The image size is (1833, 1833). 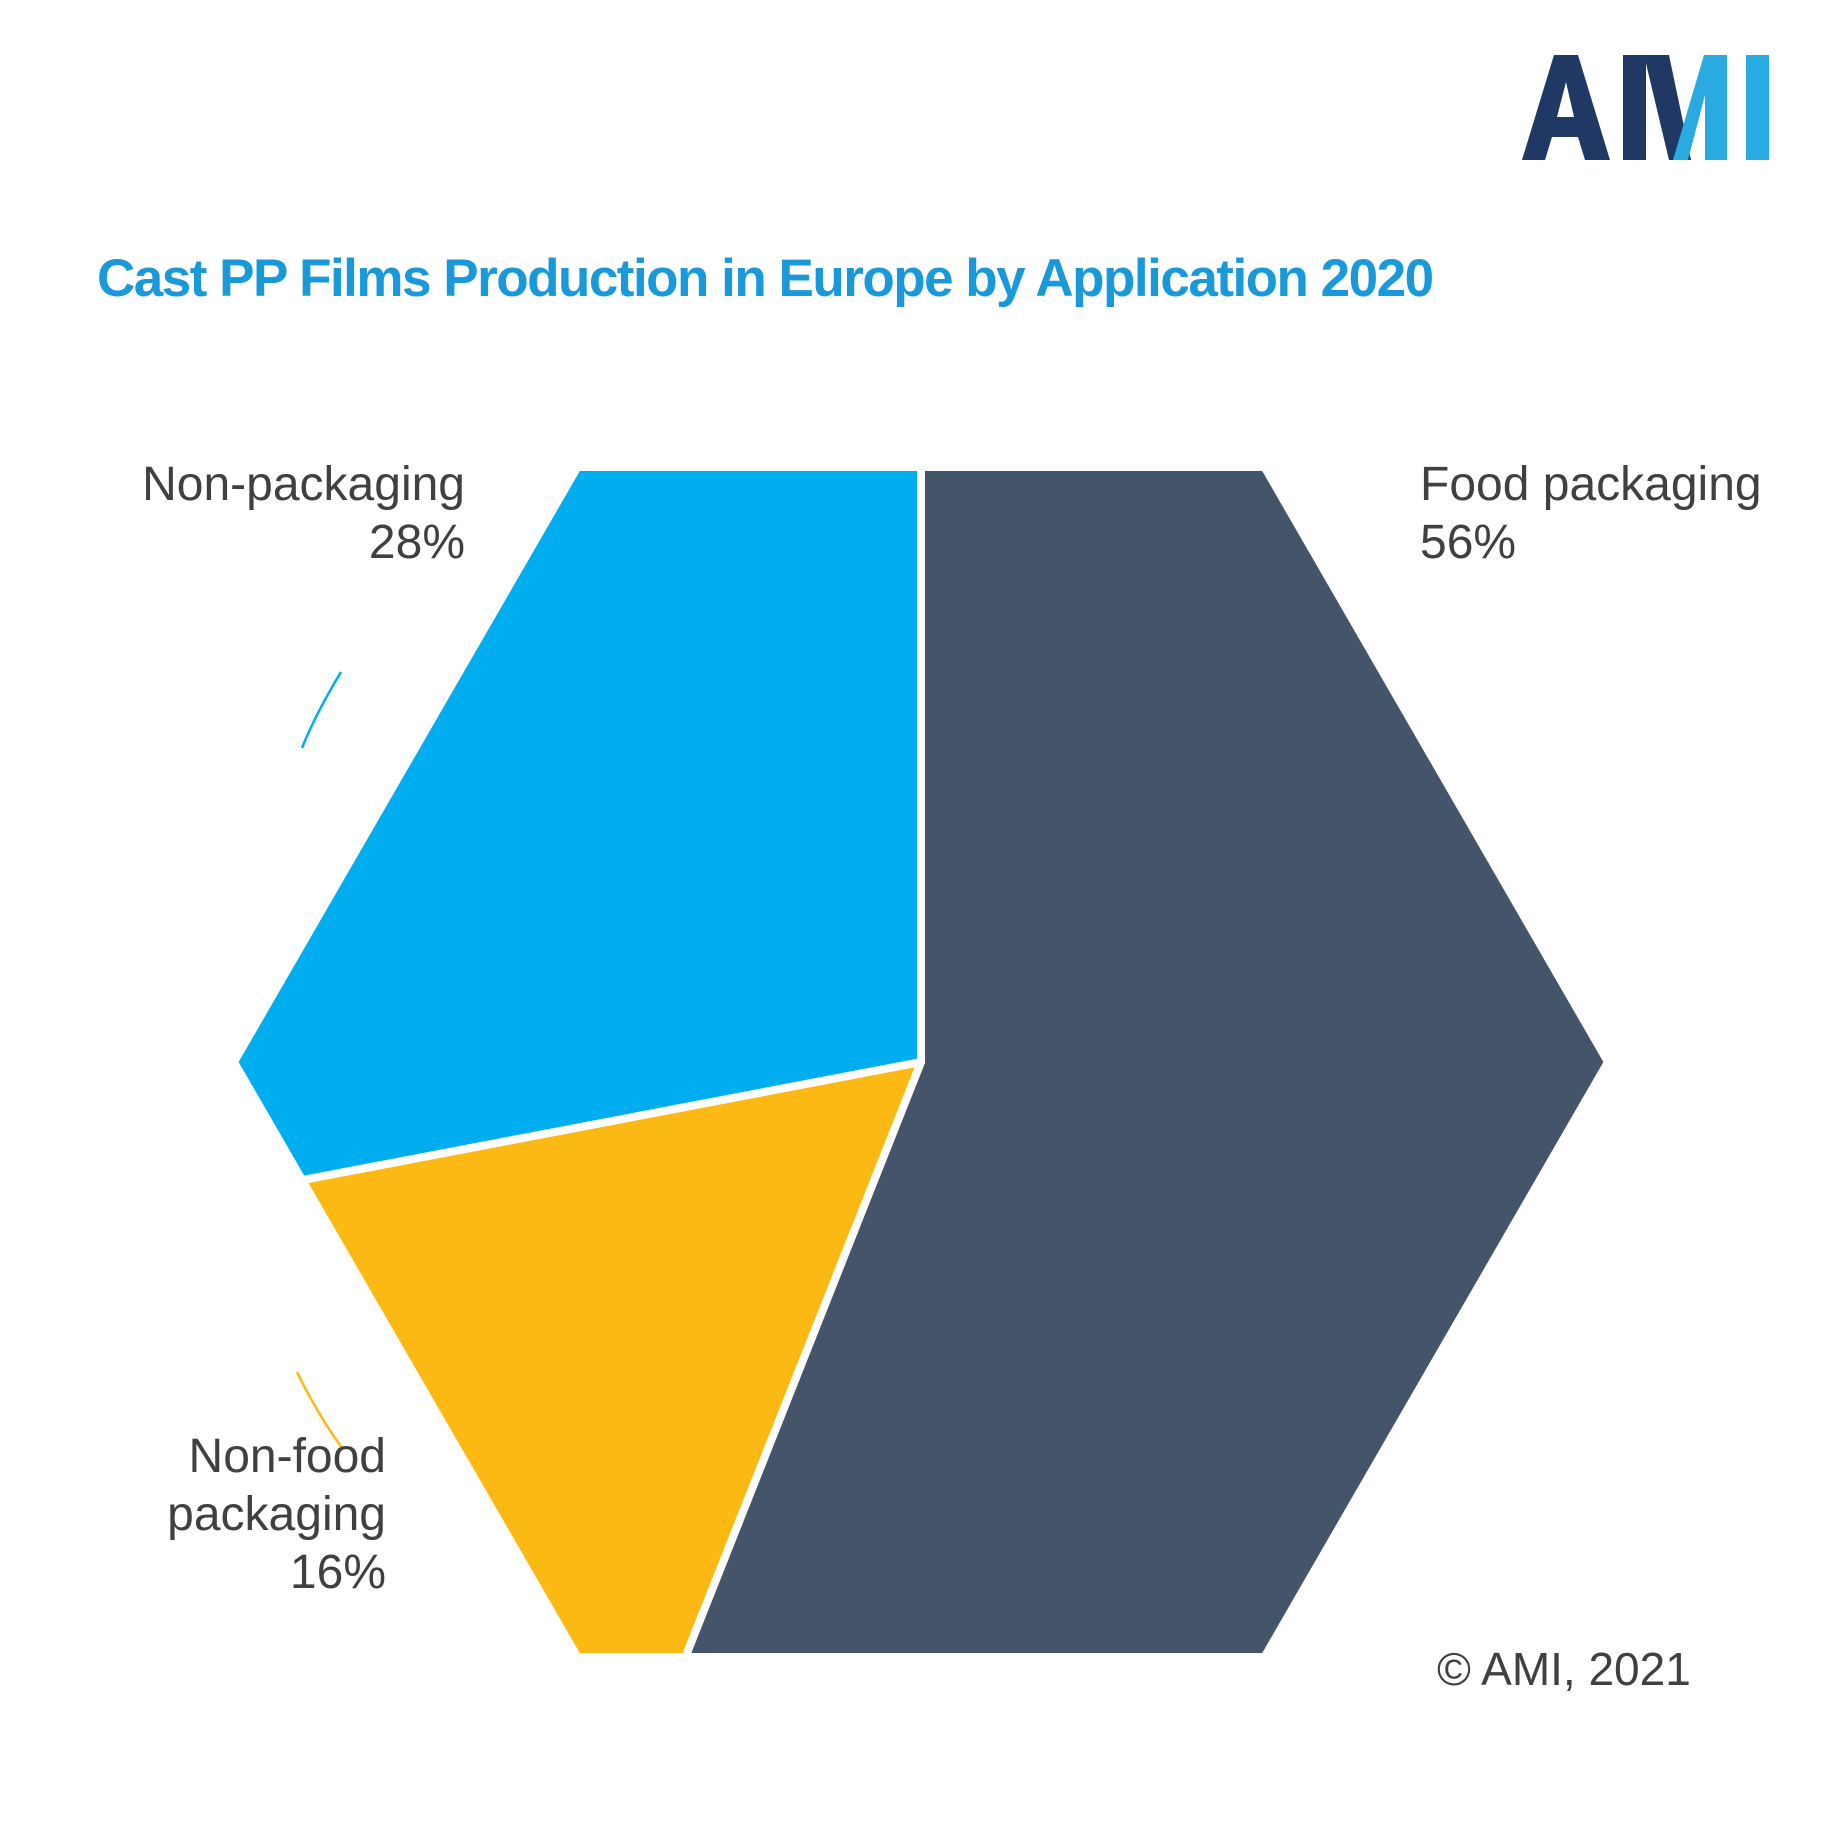 What do you see at coordinates (276, 1514) in the screenshot?
I see `slice-label-line: packaging` at bounding box center [276, 1514].